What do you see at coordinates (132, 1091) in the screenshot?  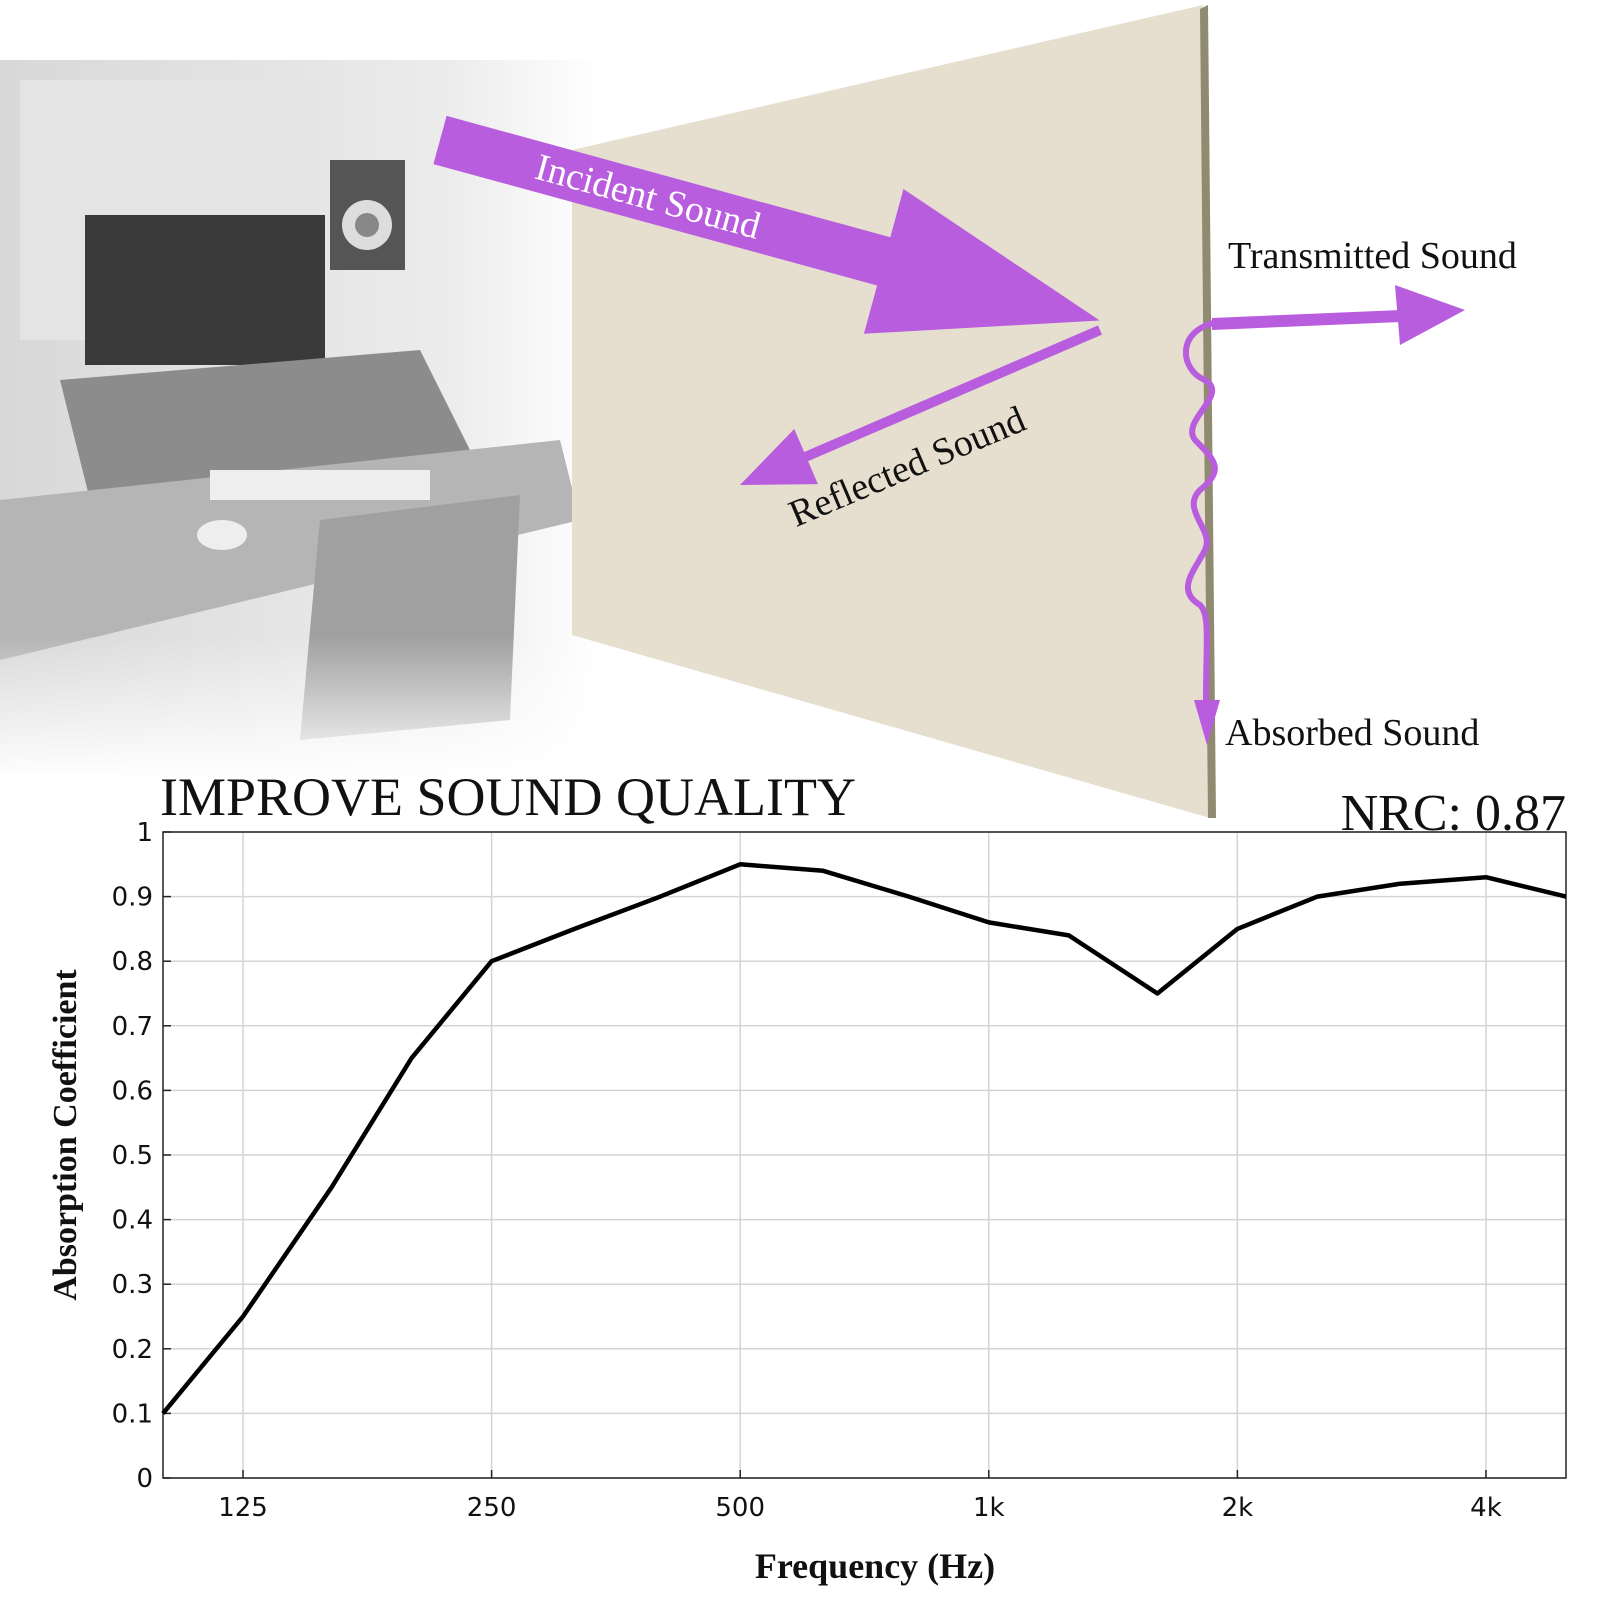 I see `y-tick-label: 0.6` at bounding box center [132, 1091].